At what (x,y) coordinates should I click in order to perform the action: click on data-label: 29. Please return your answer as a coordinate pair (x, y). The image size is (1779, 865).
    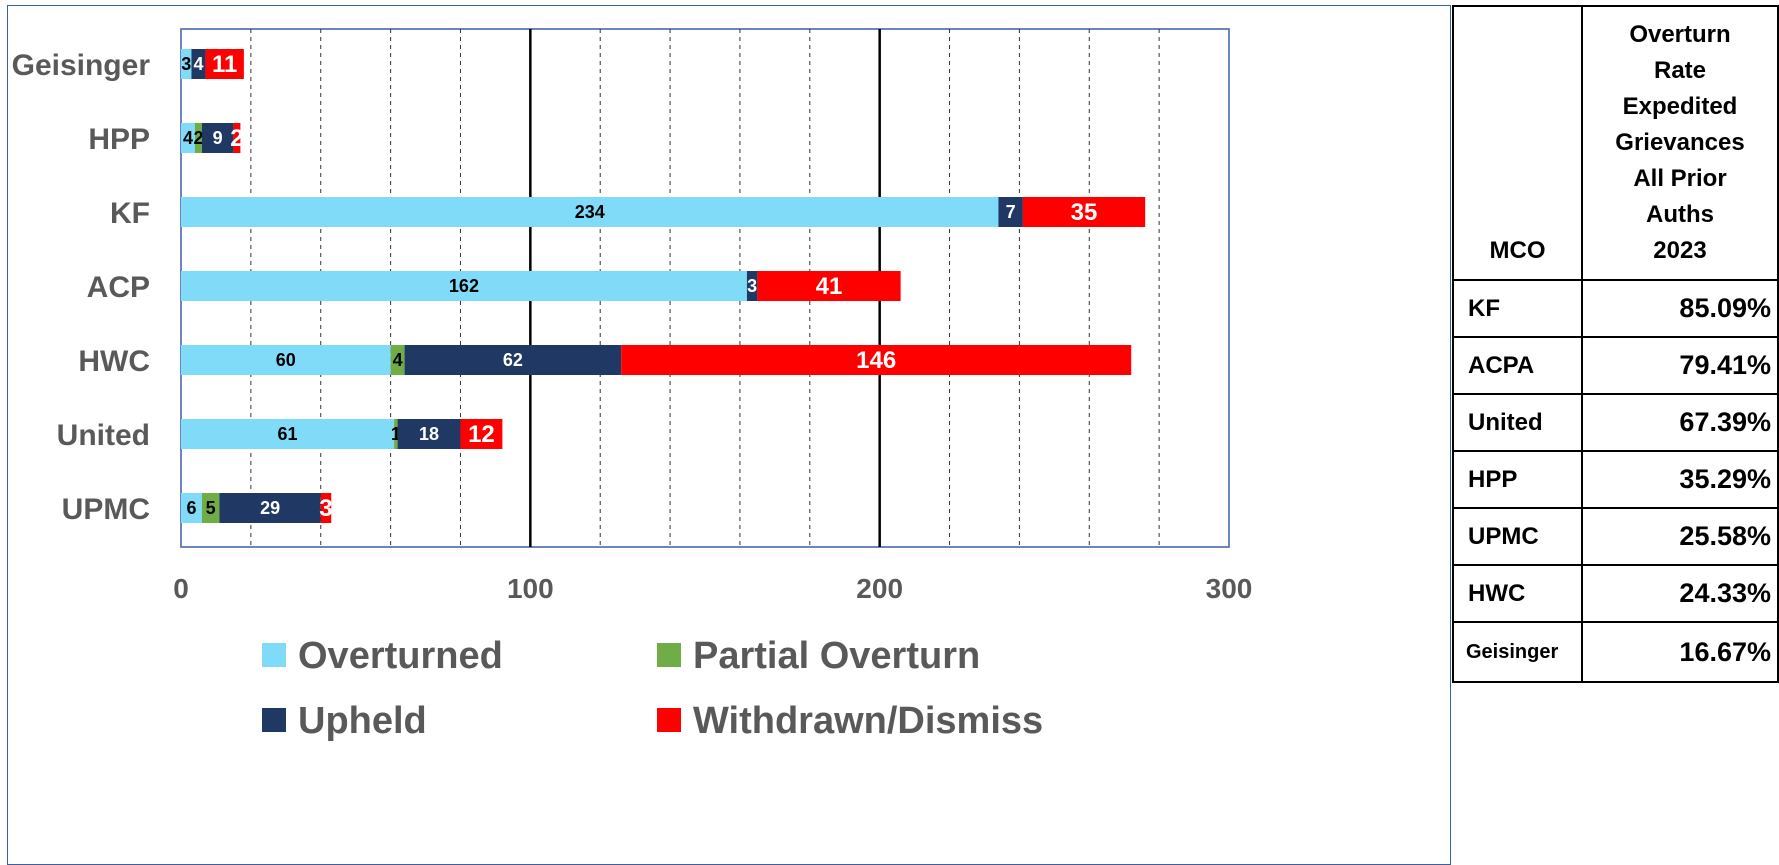
    Looking at the image, I should click on (270, 508).